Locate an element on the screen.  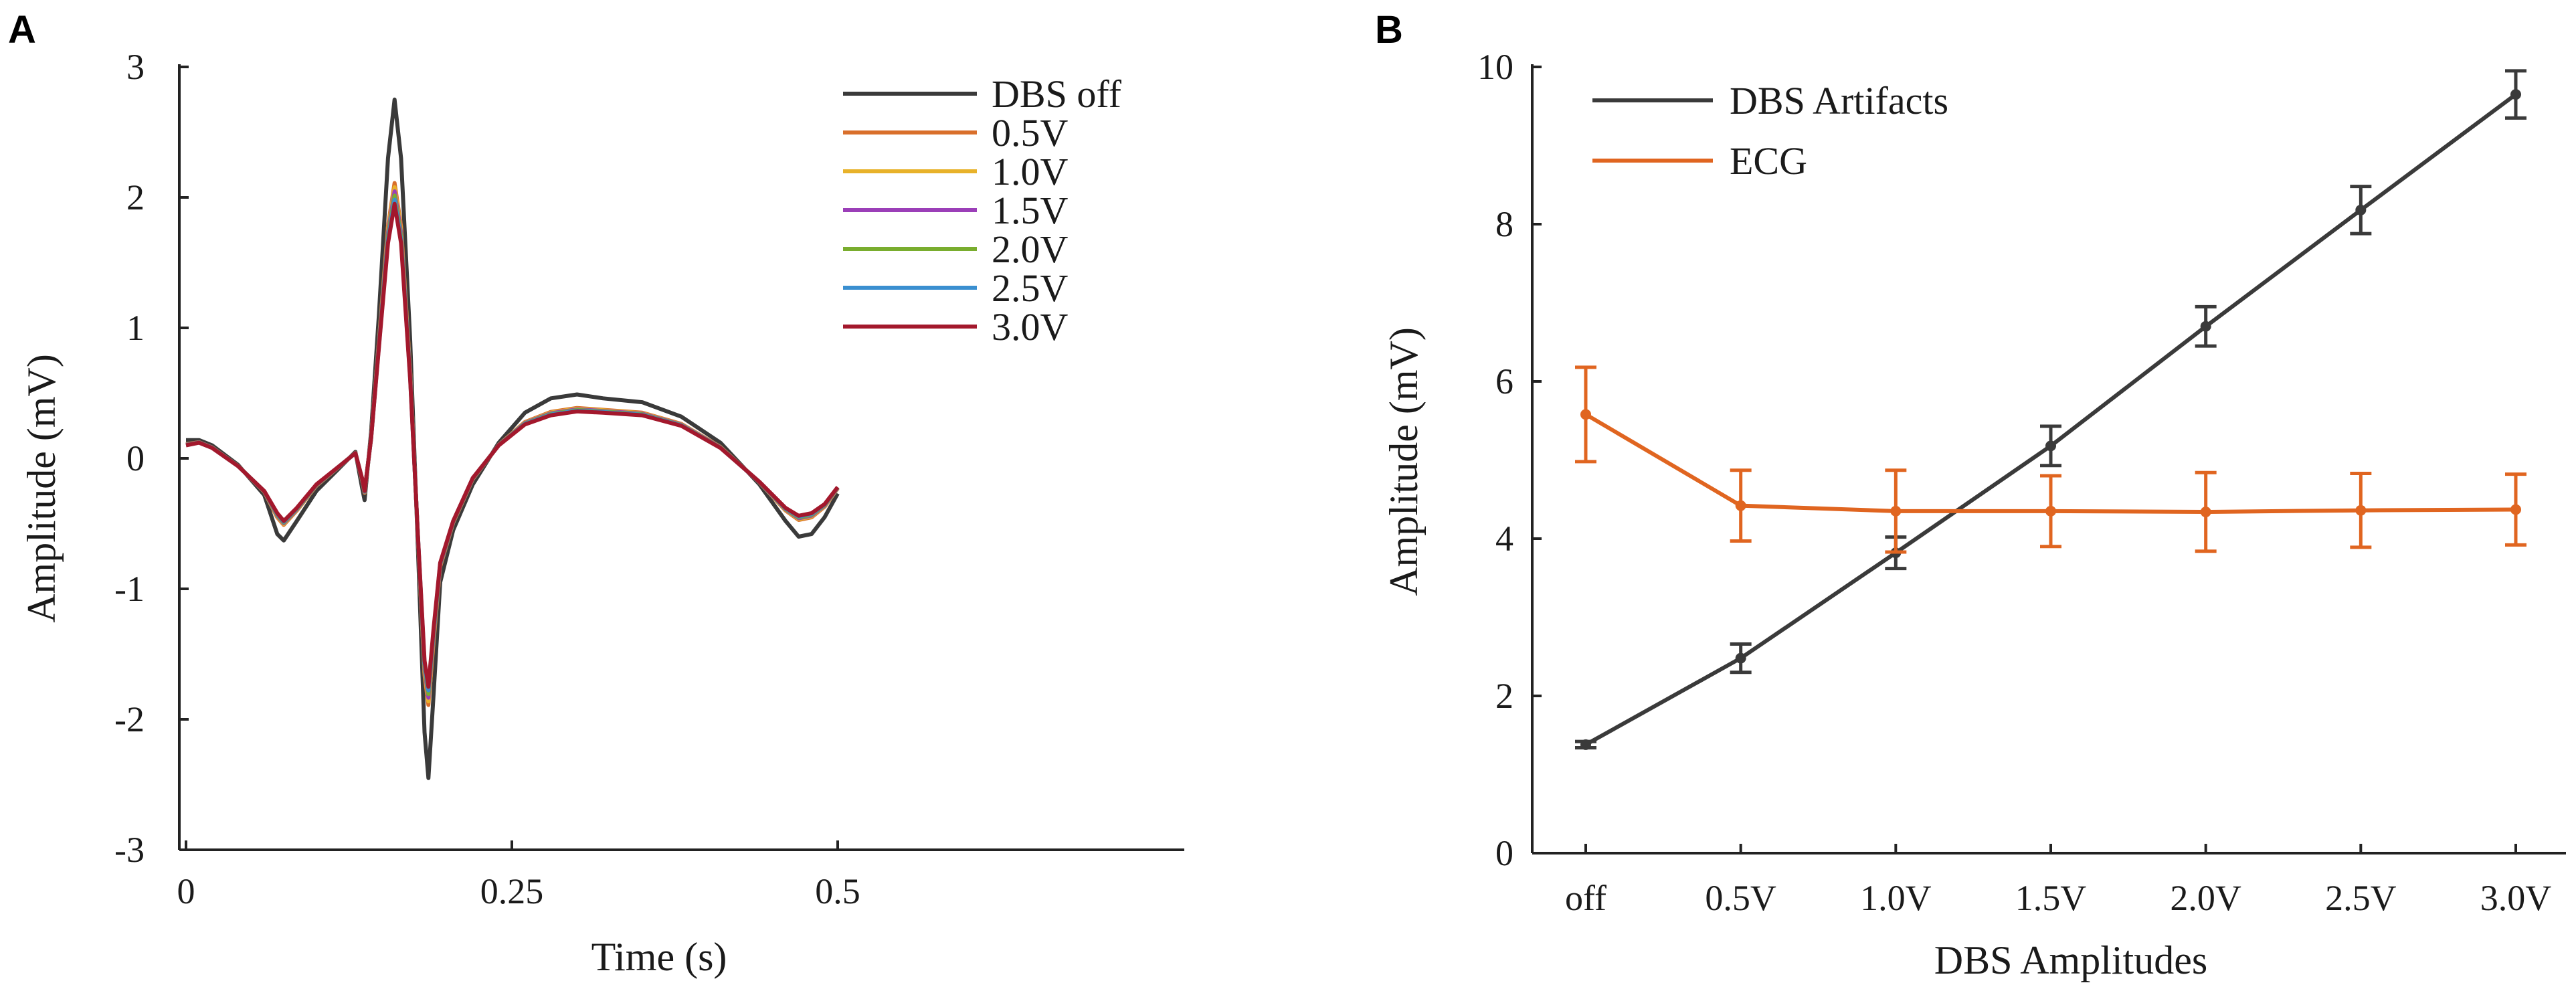
chart-b-x-label: DBS Amplitudes is located at coordinates (2070, 960).